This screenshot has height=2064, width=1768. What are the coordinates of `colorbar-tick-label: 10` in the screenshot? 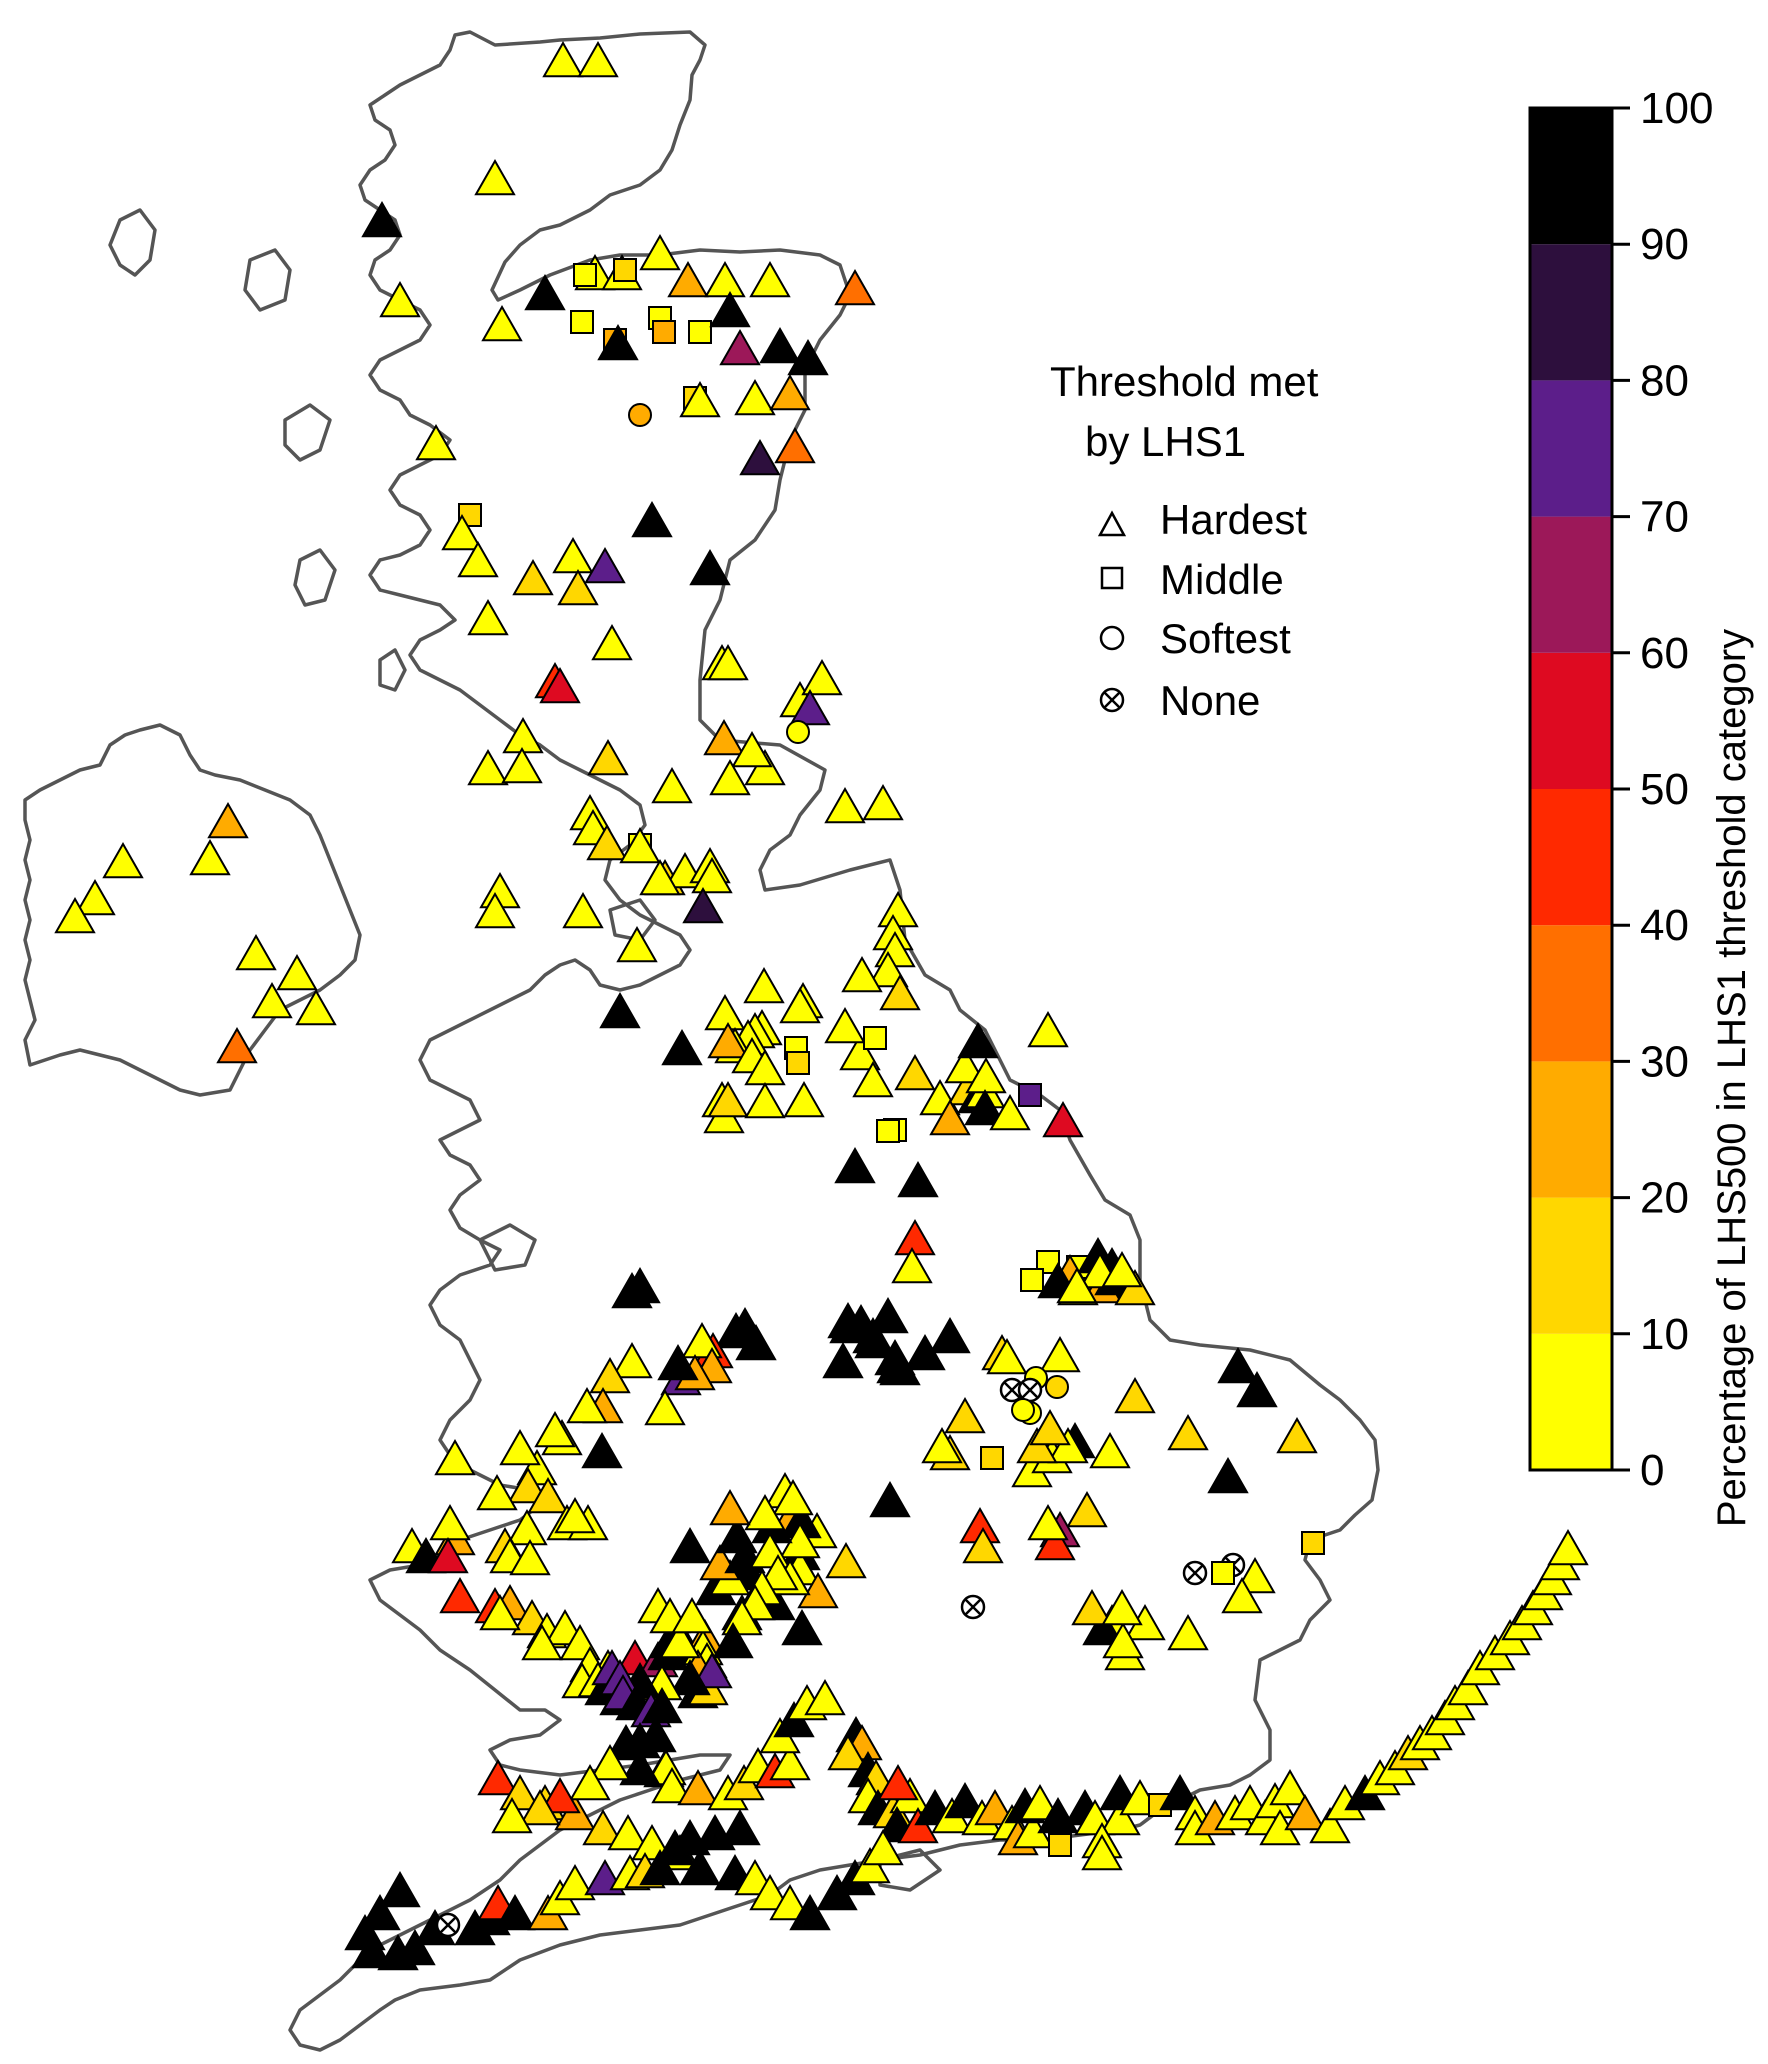 It's located at (1664, 1334).